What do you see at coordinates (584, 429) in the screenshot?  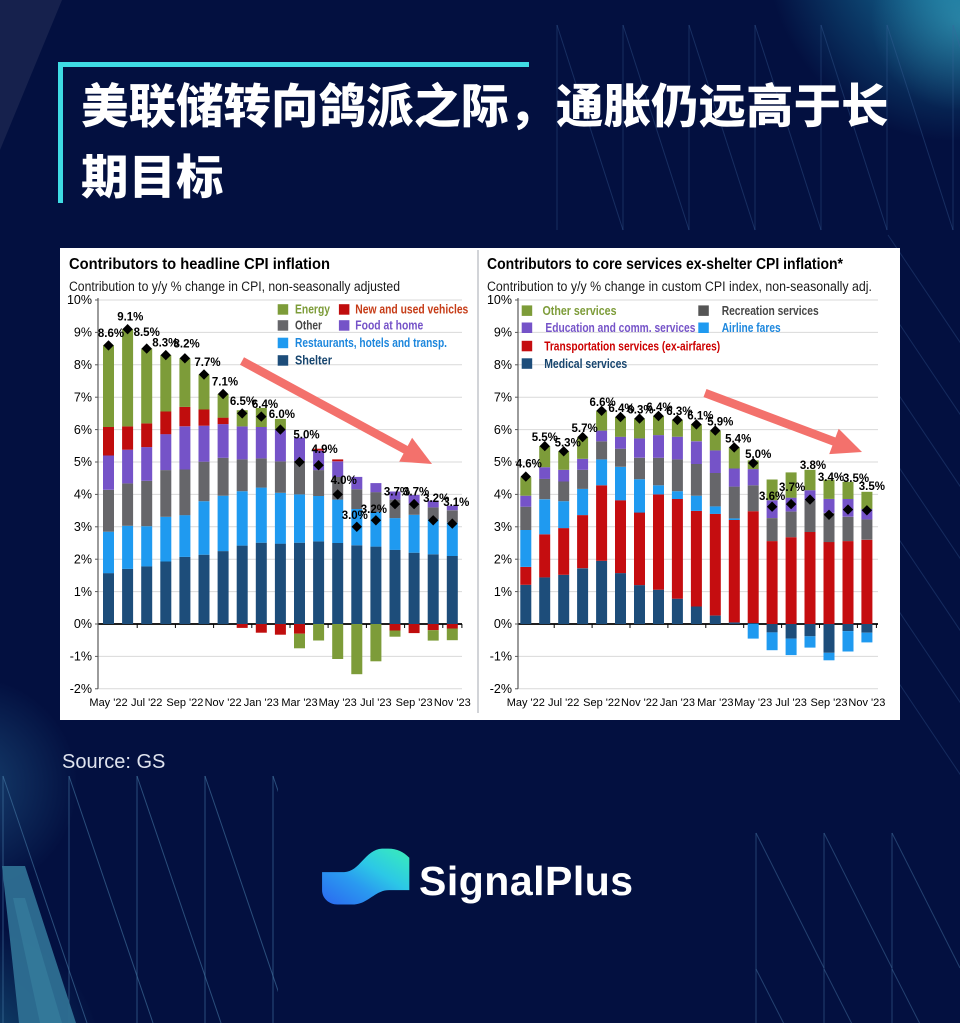 I see `svg-text: 5.7%` at bounding box center [584, 429].